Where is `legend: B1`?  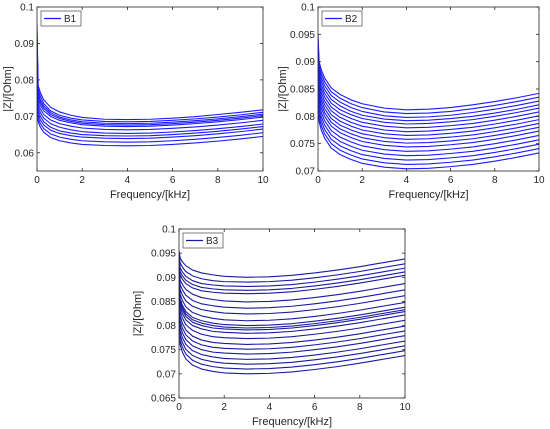 legend: B1 is located at coordinates (61, 18).